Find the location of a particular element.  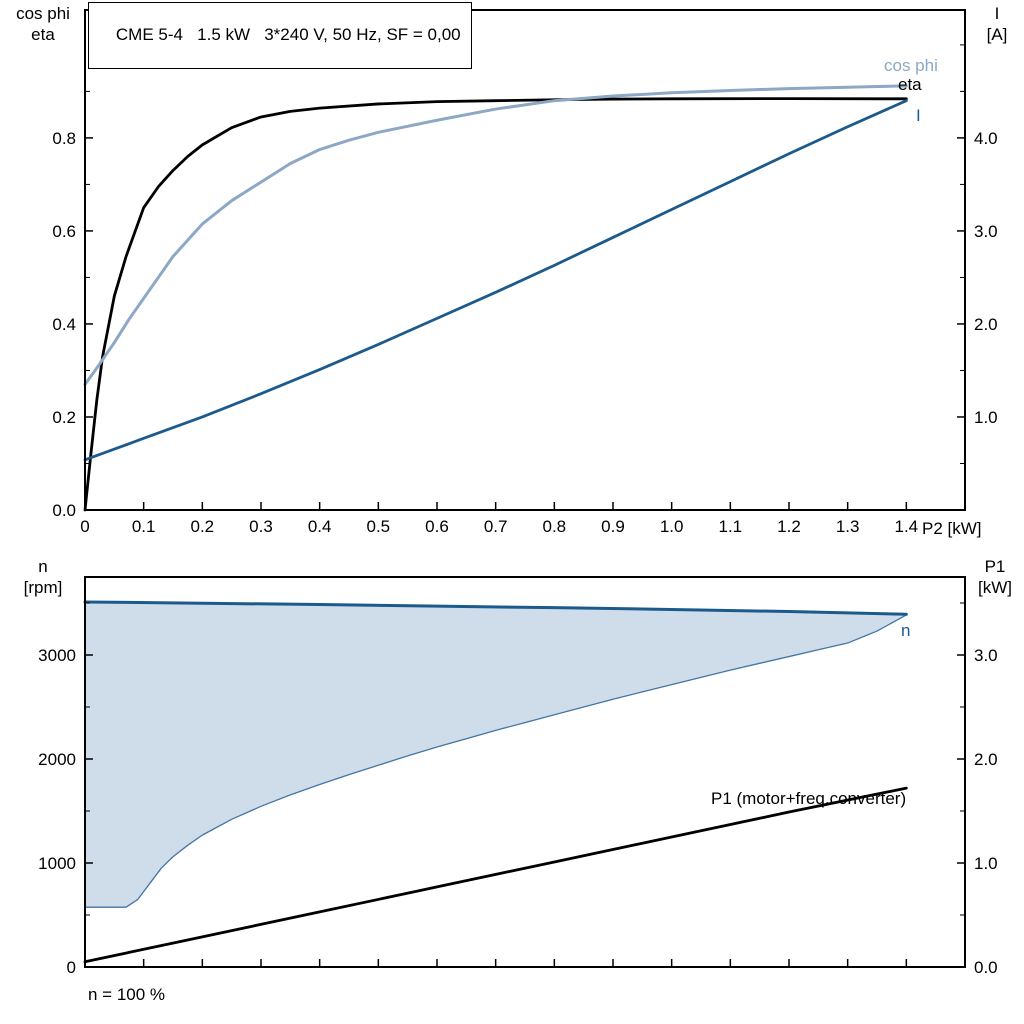

speed-footnote: n = 100 % is located at coordinates (127, 994).